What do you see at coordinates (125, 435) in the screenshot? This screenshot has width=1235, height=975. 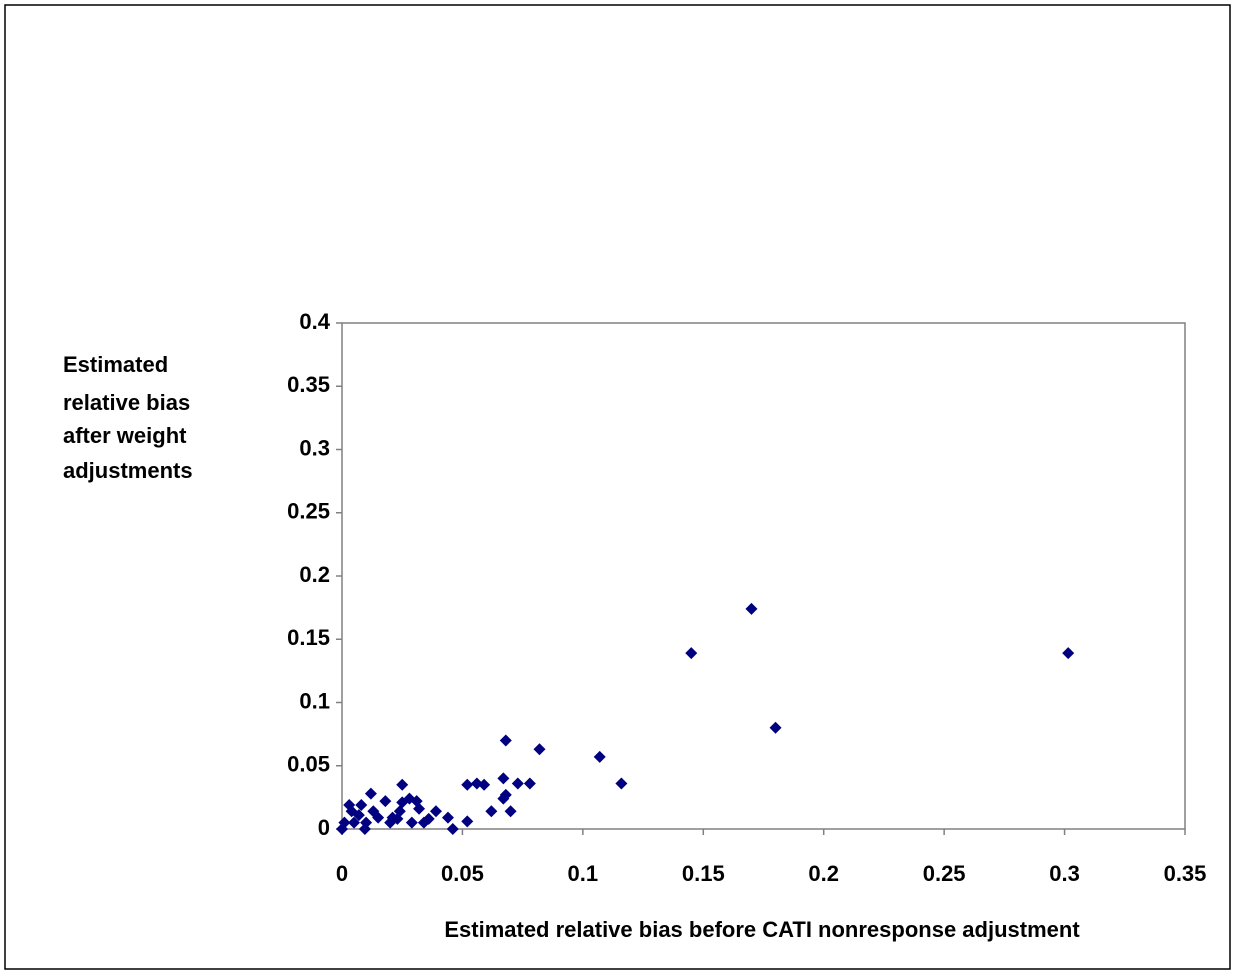 I see `y-axis-label: after weight` at bounding box center [125, 435].